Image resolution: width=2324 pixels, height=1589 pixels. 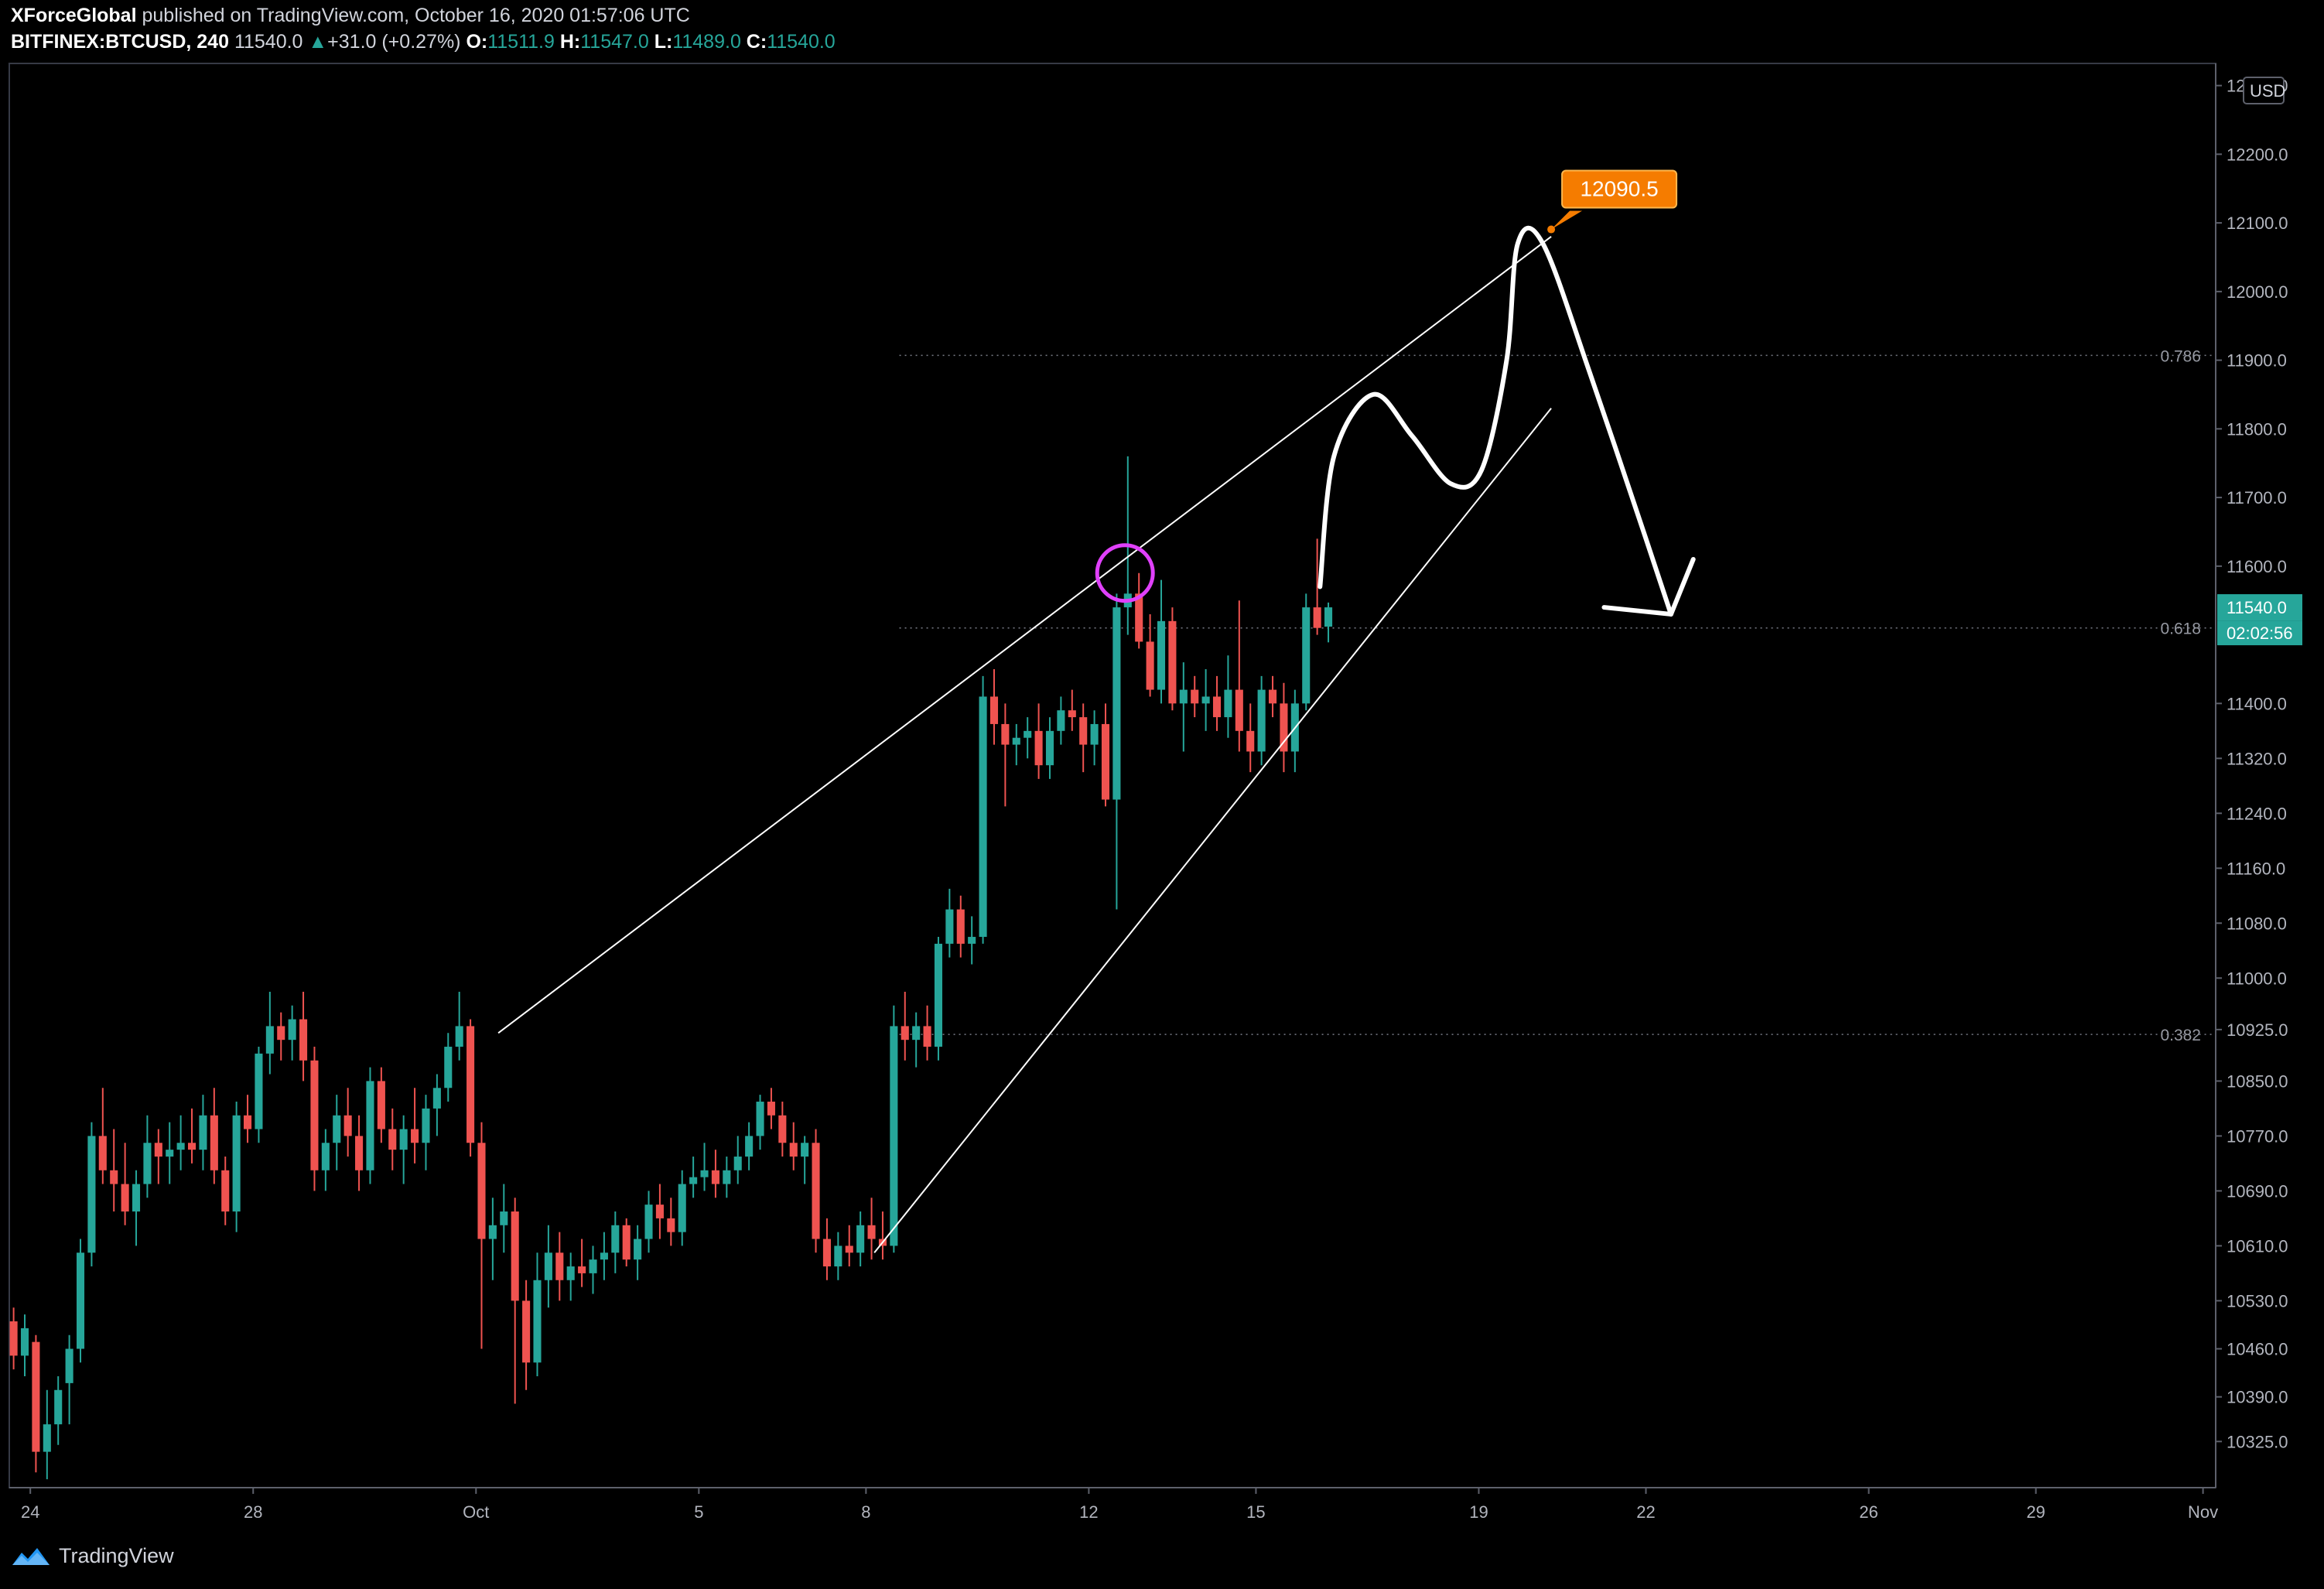 What do you see at coordinates (2264, 90) in the screenshot?
I see `currency-badge` at bounding box center [2264, 90].